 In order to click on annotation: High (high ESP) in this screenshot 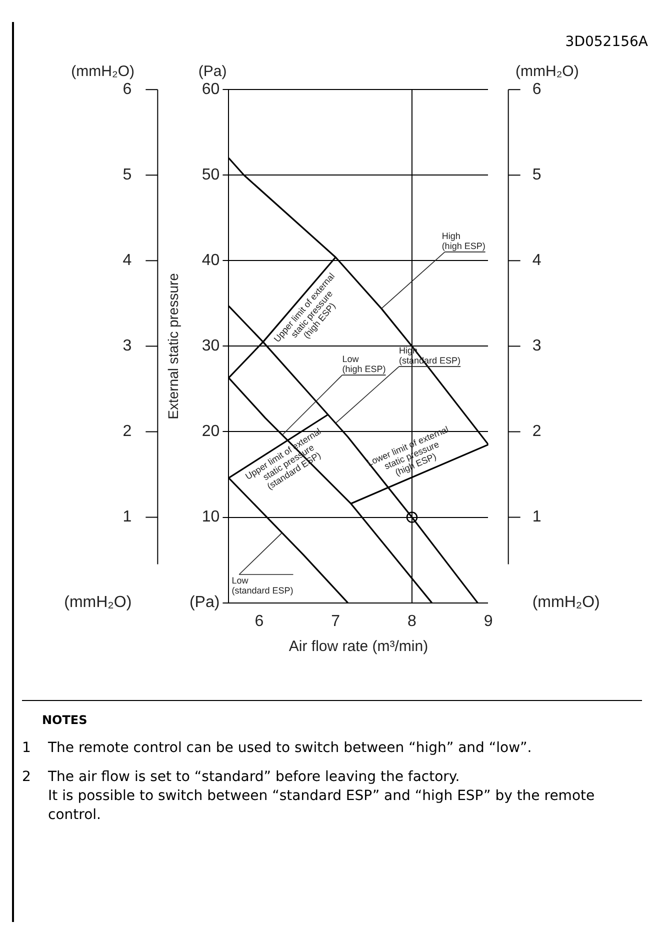, I will do `click(464, 240)`.